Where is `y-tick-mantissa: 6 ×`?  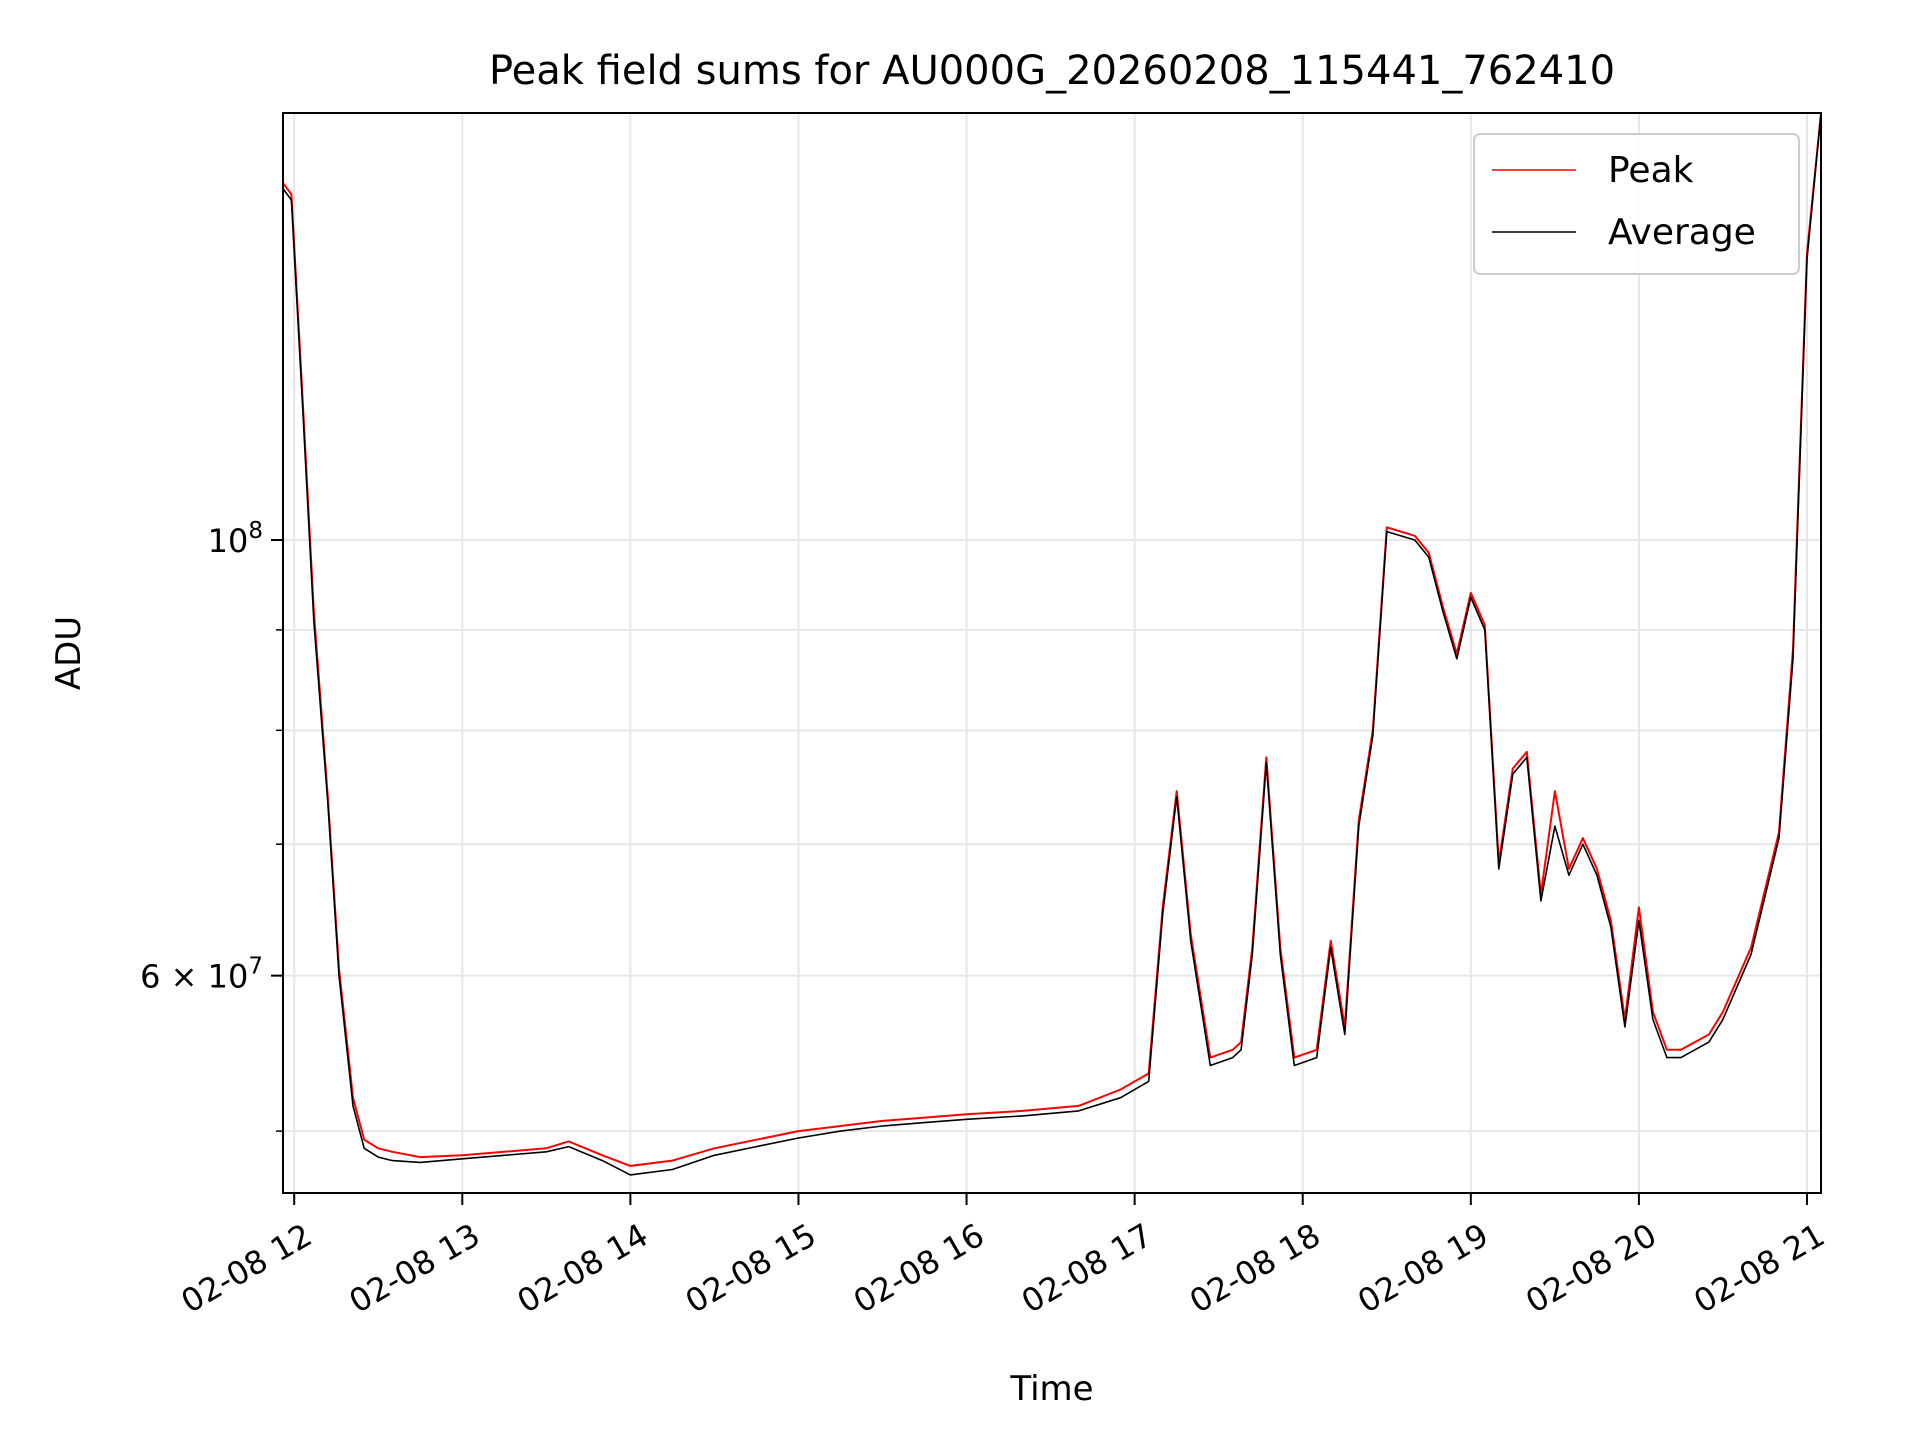 y-tick-mantissa: 6 × is located at coordinates (174, 977).